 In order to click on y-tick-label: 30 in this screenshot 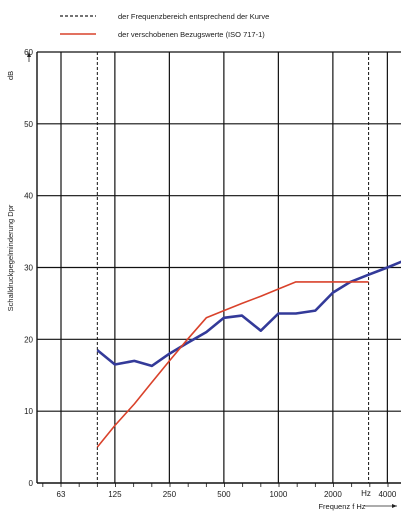, I will do `click(28, 268)`.